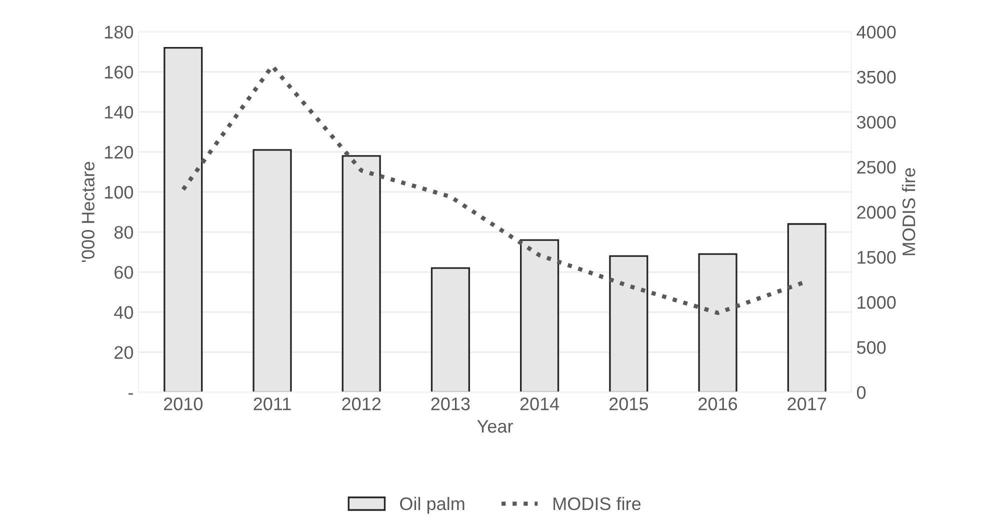 This screenshot has width=990, height=530. I want to click on x-tick-label: 2016, so click(718, 404).